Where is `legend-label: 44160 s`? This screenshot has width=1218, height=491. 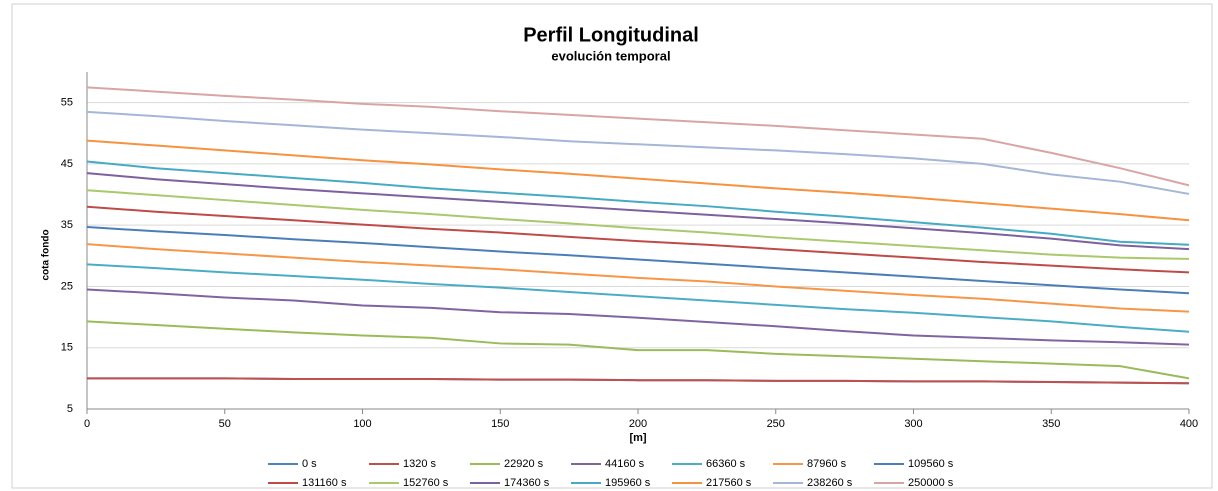 legend-label: 44160 s is located at coordinates (625, 464).